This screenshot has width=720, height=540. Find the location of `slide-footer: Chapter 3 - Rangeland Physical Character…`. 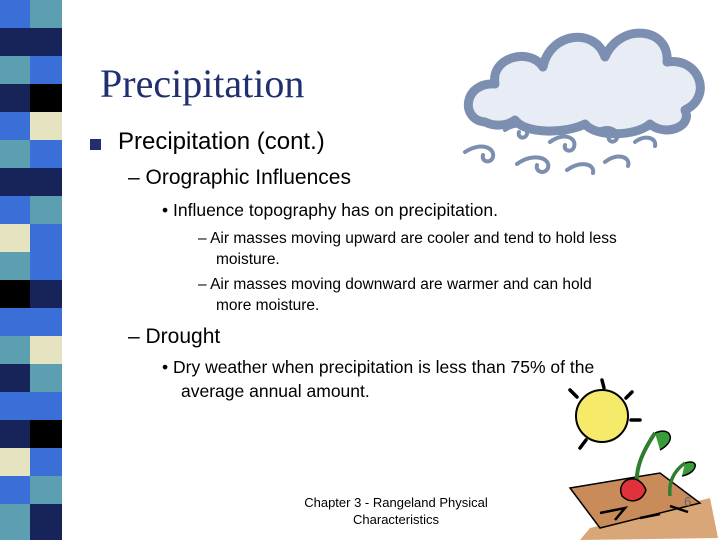

slide-footer: Chapter 3 - Rangeland Physical Character… is located at coordinates (396, 511).